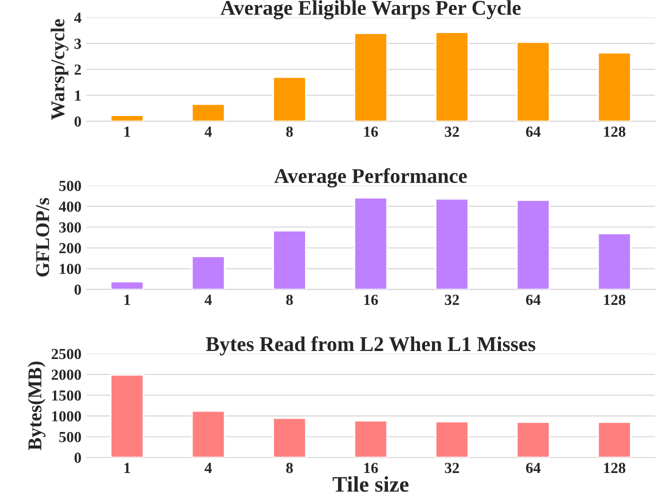  What do you see at coordinates (71, 269) in the screenshot?
I see `y-tick-label: 100` at bounding box center [71, 269].